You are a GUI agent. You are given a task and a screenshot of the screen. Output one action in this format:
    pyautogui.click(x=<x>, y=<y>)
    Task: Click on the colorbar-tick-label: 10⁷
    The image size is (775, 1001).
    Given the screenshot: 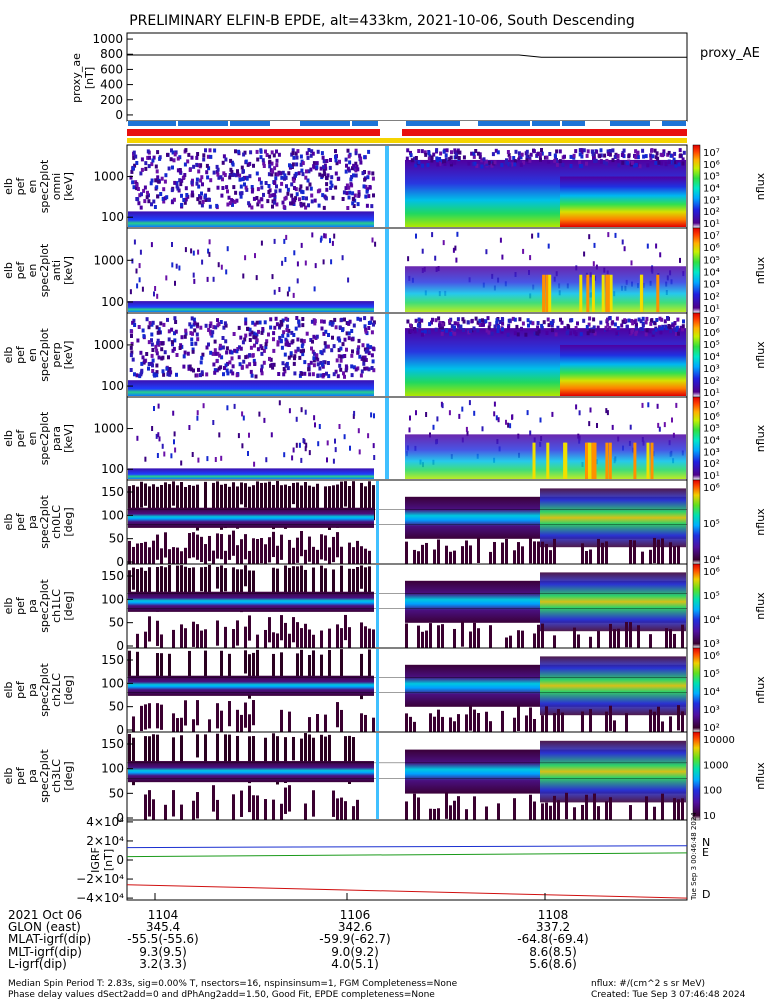 What is the action you would take?
    pyautogui.click(x=711, y=236)
    